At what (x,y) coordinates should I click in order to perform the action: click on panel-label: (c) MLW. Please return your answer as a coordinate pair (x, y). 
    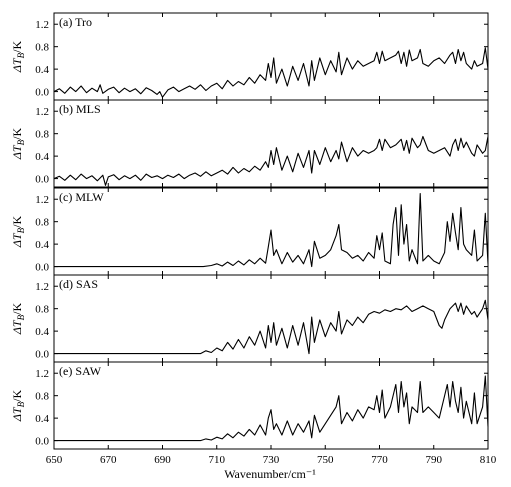
    Looking at the image, I should click on (81, 197).